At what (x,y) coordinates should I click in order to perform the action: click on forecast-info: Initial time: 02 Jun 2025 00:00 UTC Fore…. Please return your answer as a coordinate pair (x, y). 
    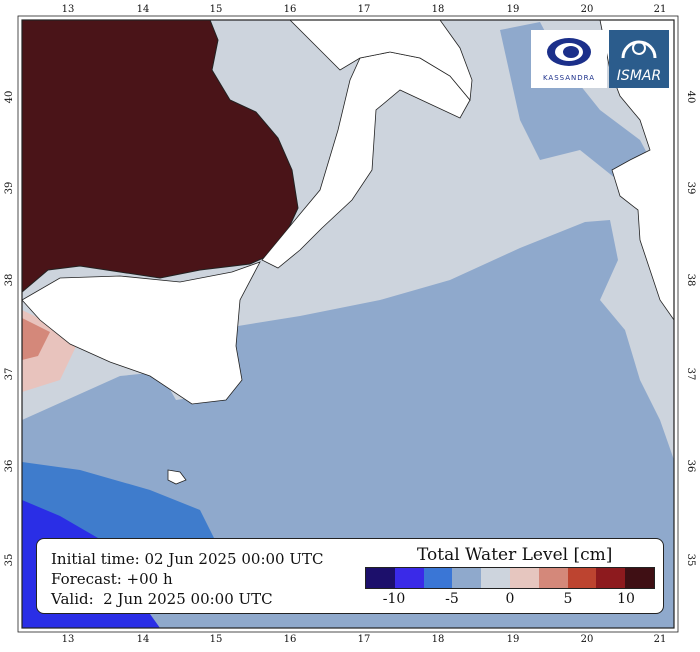
    Looking at the image, I should click on (187, 579).